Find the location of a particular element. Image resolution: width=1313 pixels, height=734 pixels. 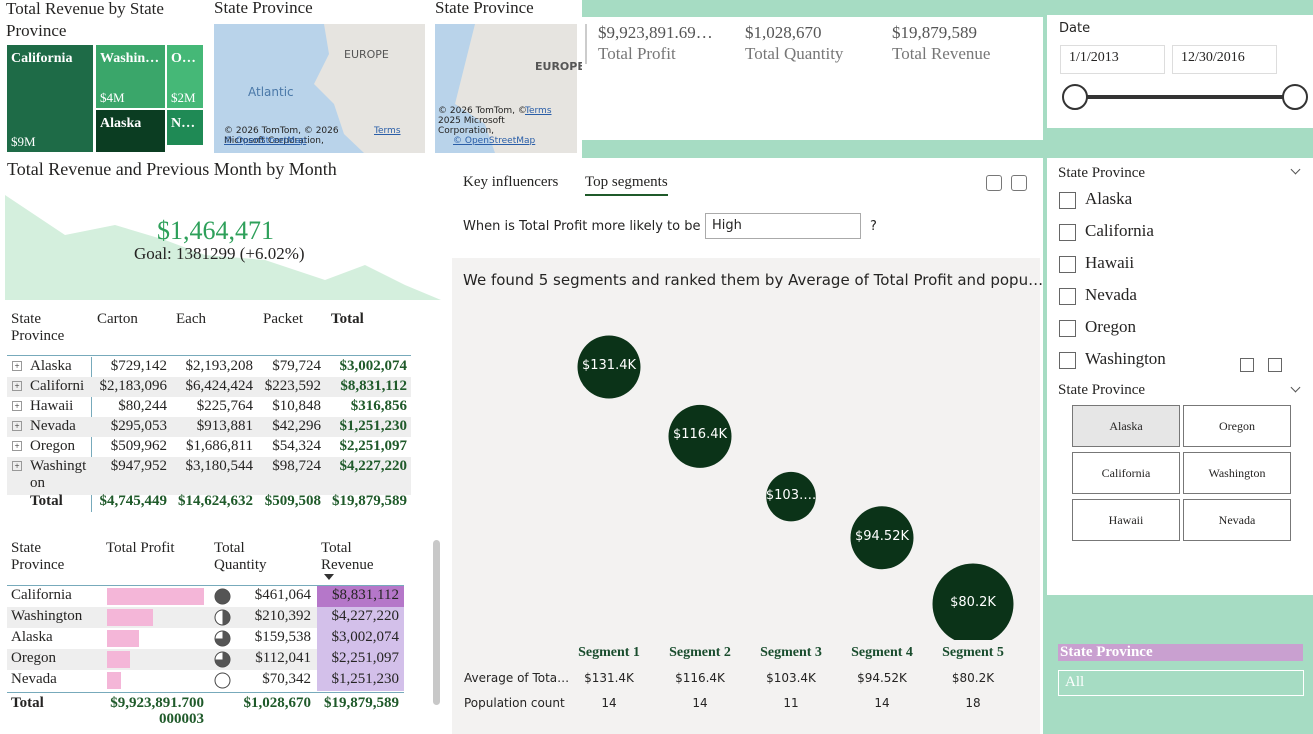

slicer-tile: Washington is located at coordinates (1237, 473).